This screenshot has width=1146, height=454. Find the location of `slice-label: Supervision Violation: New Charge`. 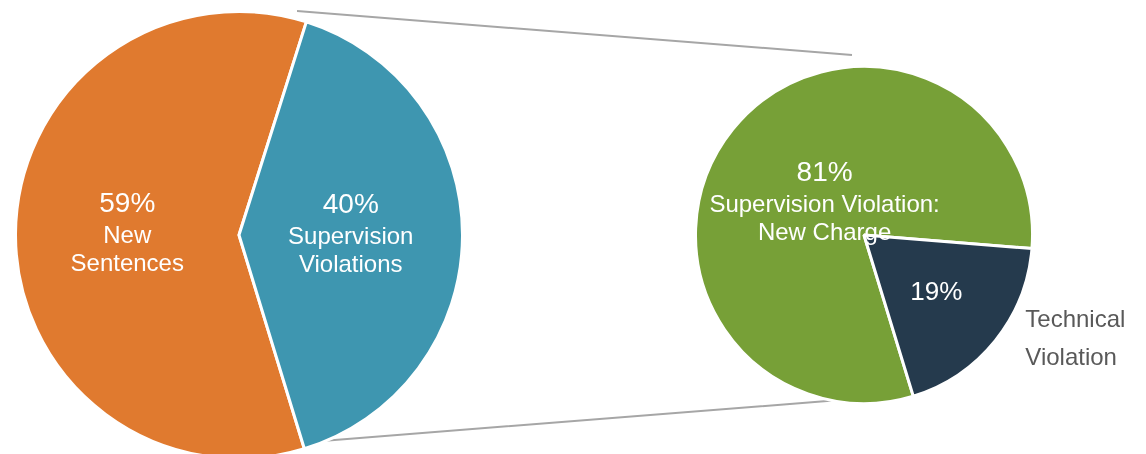

slice-label: Supervision Violation: New Charge is located at coordinates (824, 217).